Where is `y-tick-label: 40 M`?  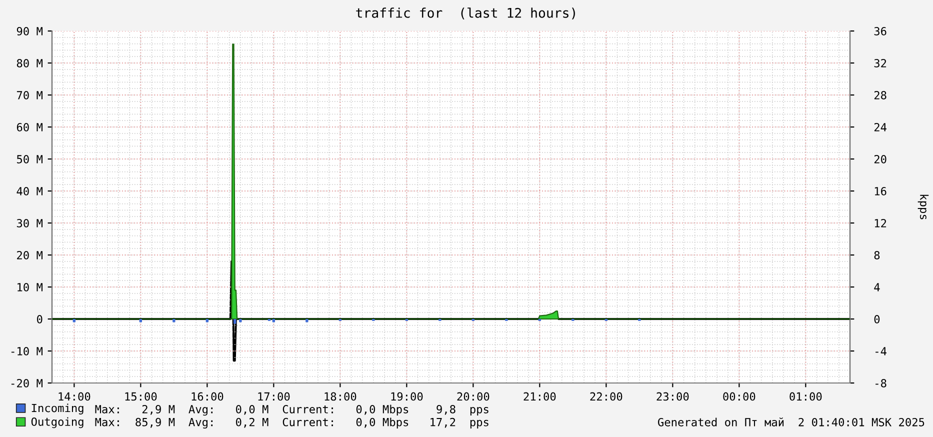 y-tick-label: 40 M is located at coordinates (29, 191).